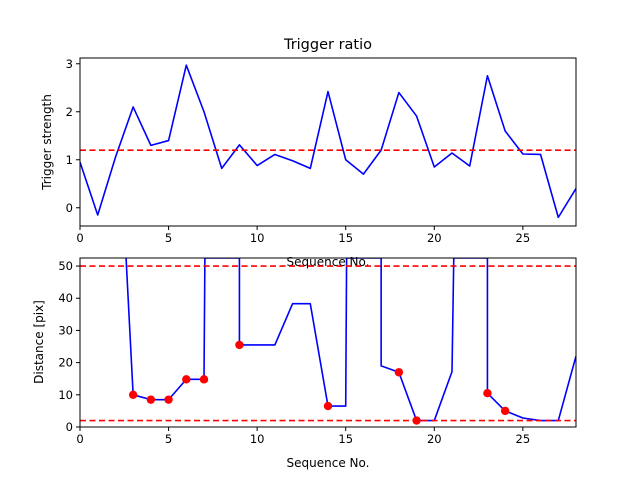  I want to click on bottom-y-axis-label: Distance [pix], so click(39, 342).